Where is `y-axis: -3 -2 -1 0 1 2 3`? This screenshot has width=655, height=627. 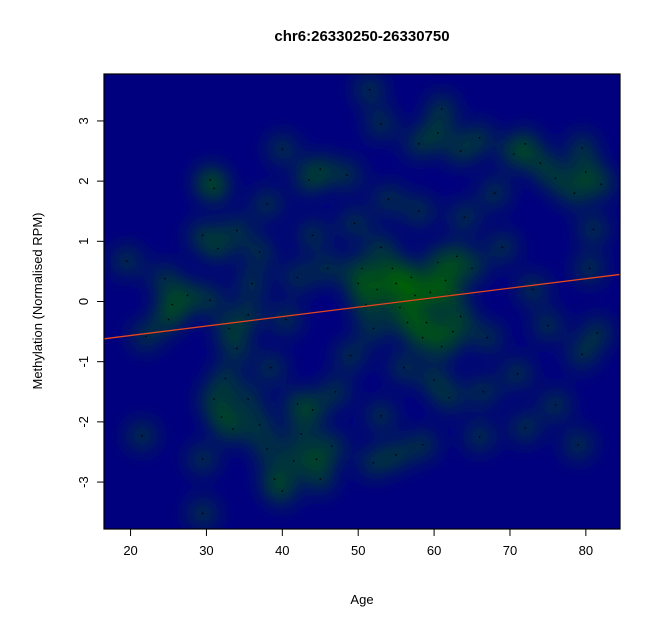
y-axis: -3 -2 -1 0 1 2 3 is located at coordinates (90, 302).